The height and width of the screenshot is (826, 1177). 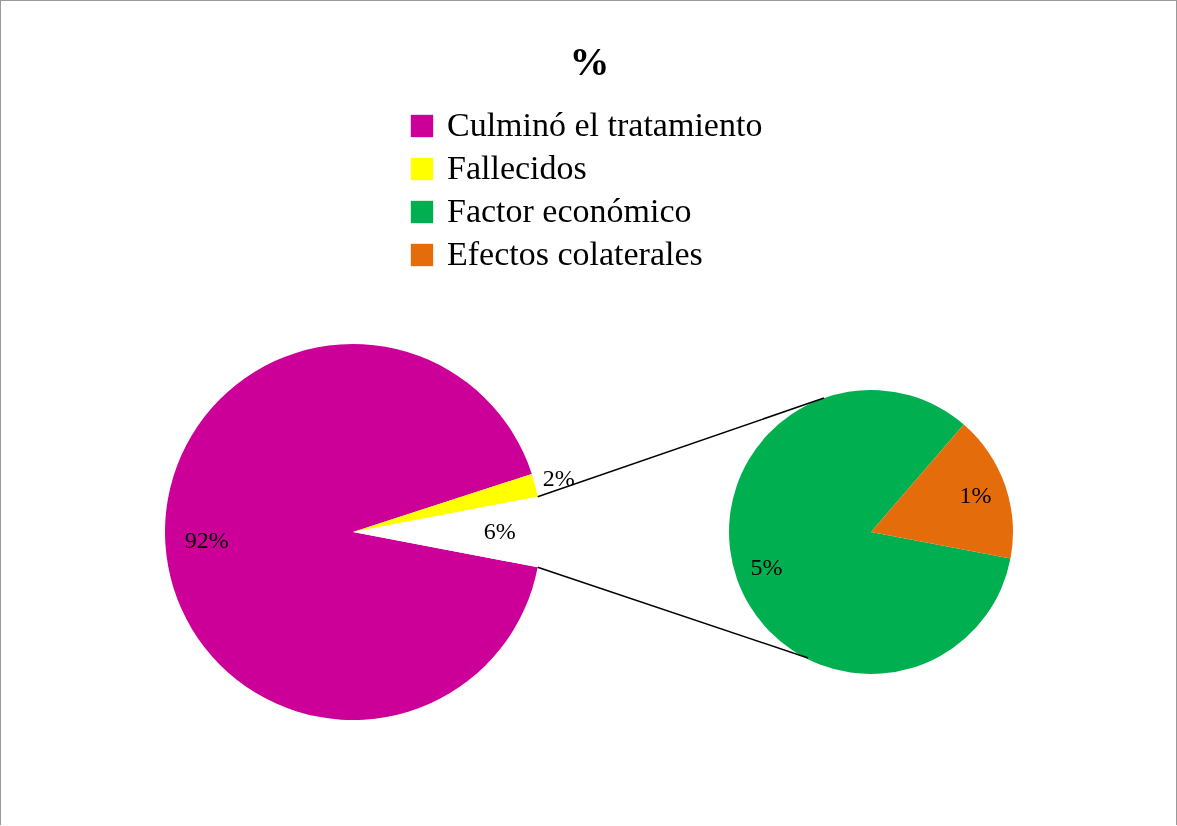 What do you see at coordinates (558, 478) in the screenshot?
I see `data-label: 2%` at bounding box center [558, 478].